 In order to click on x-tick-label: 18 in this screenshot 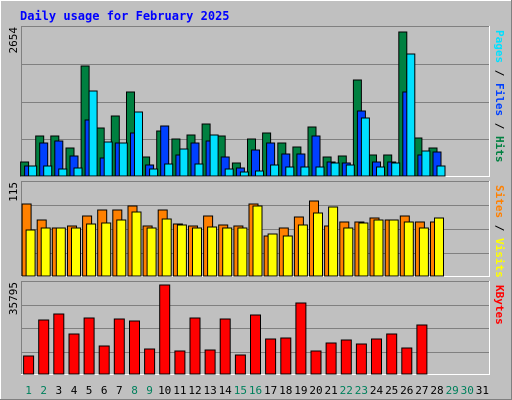, I will do `click(285, 390)`.